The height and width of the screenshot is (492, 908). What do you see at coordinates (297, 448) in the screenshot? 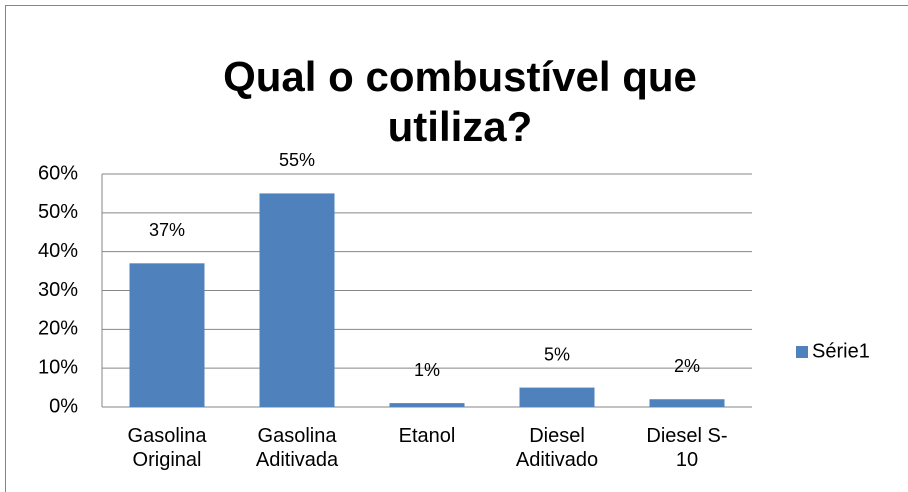
I see `x-tick-label: Gasolina Aditivada` at bounding box center [297, 448].